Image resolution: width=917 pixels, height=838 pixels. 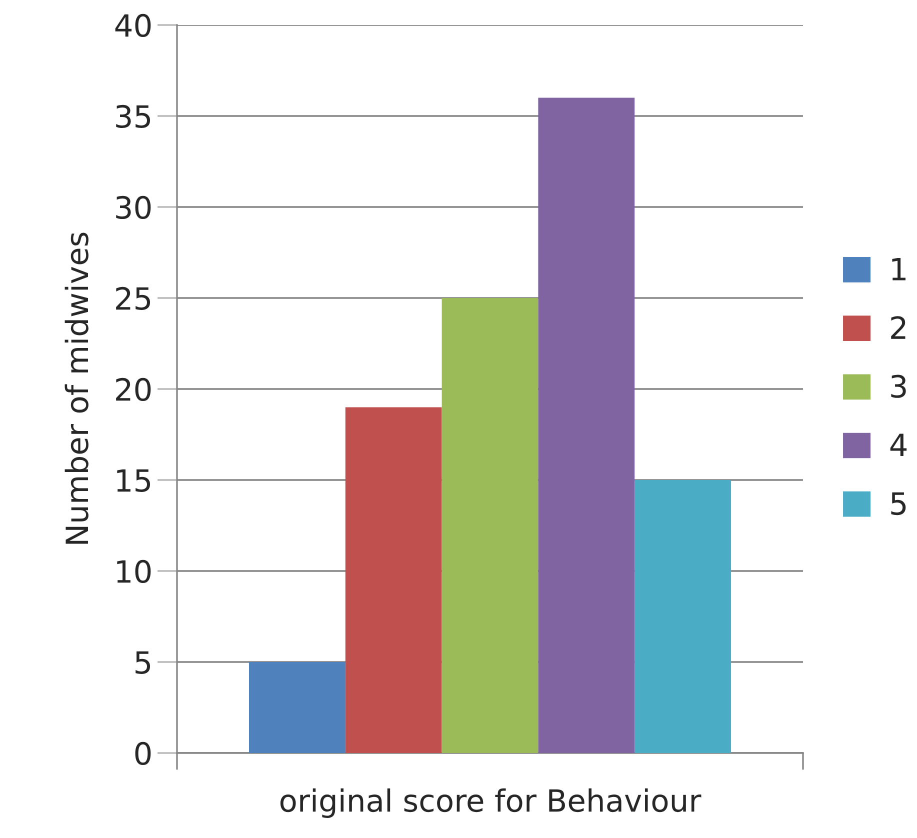 I want to click on y-tick-label: 35, so click(x=133, y=116).